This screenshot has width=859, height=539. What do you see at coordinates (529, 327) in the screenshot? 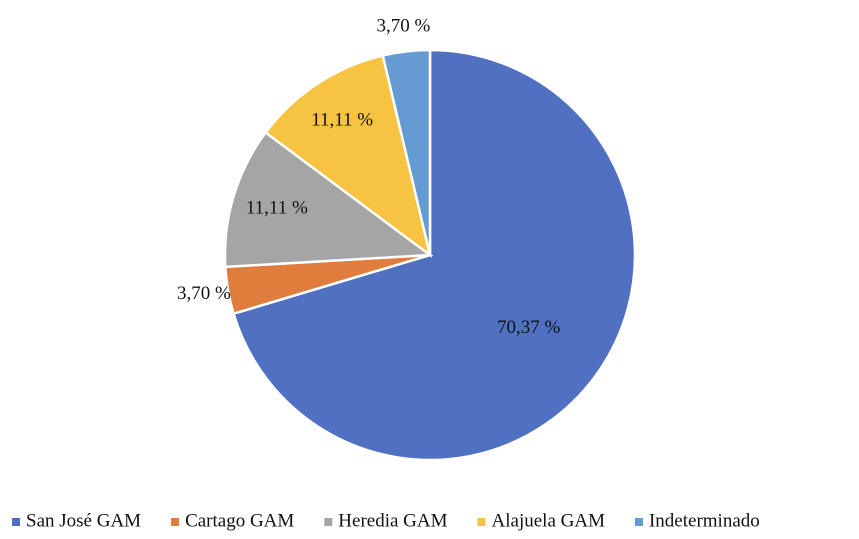
I see `data-label: 70,37 %` at bounding box center [529, 327].